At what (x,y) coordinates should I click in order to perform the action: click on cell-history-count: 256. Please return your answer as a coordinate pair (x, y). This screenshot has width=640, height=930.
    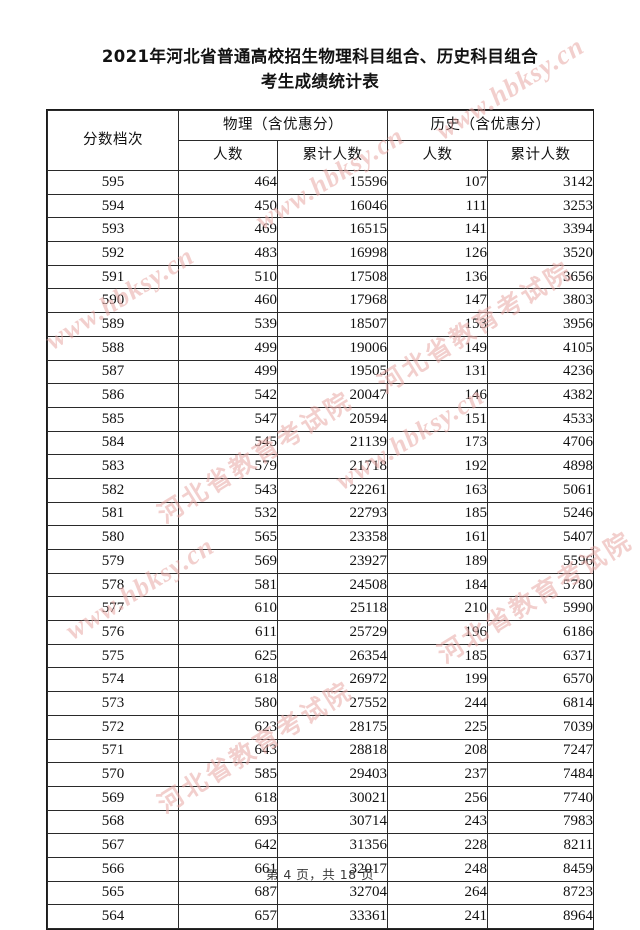
    Looking at the image, I should click on (437, 798).